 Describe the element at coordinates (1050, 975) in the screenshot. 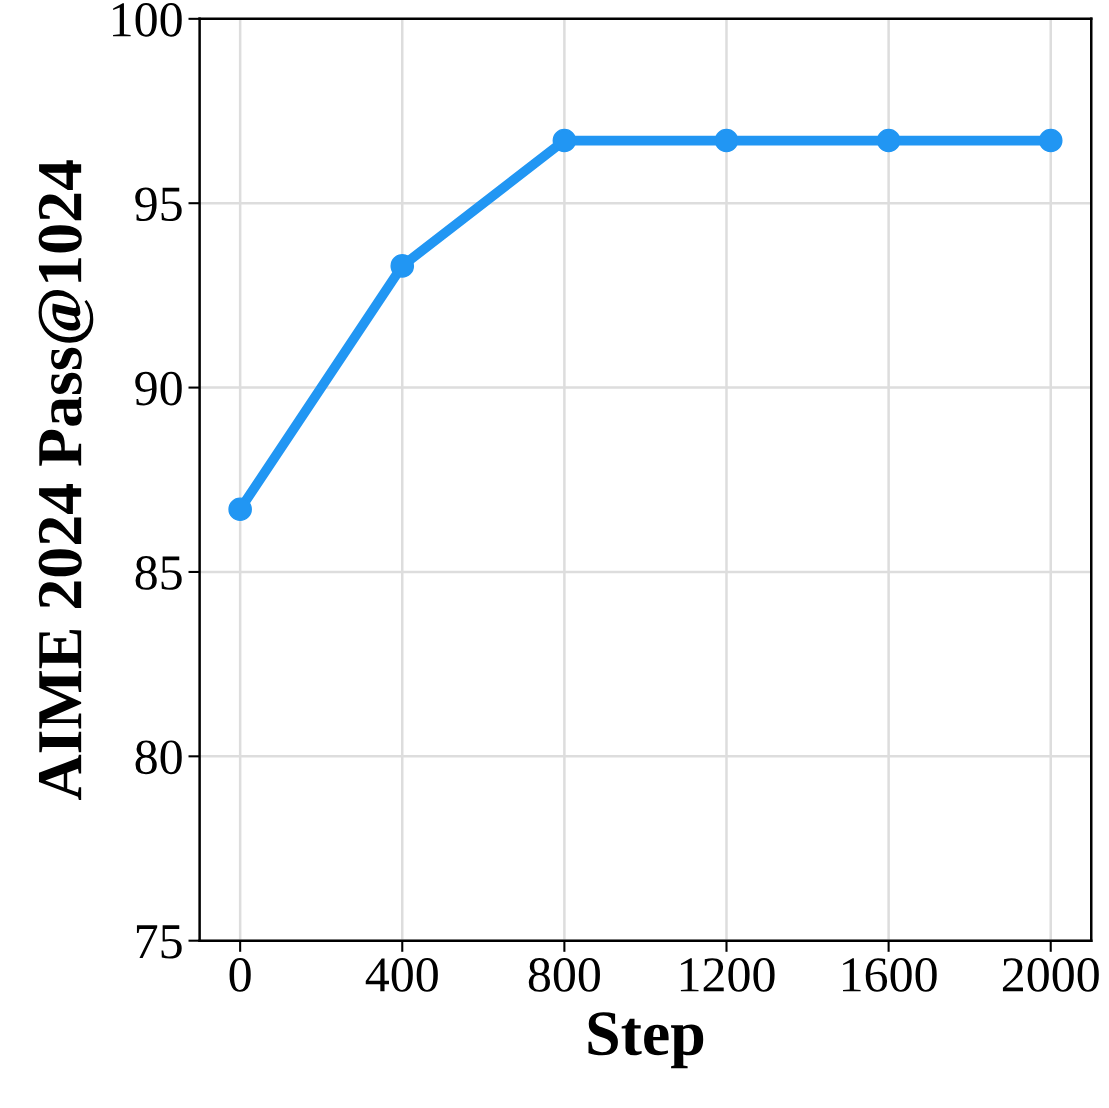

I see `x-tick-label: 2000` at that location.